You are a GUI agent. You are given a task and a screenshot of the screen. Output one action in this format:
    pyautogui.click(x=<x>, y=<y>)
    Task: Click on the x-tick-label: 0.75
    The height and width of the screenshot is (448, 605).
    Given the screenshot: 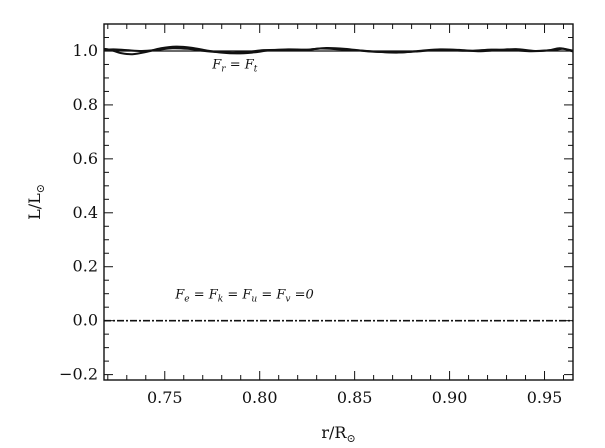 What is the action you would take?
    pyautogui.click(x=165, y=397)
    